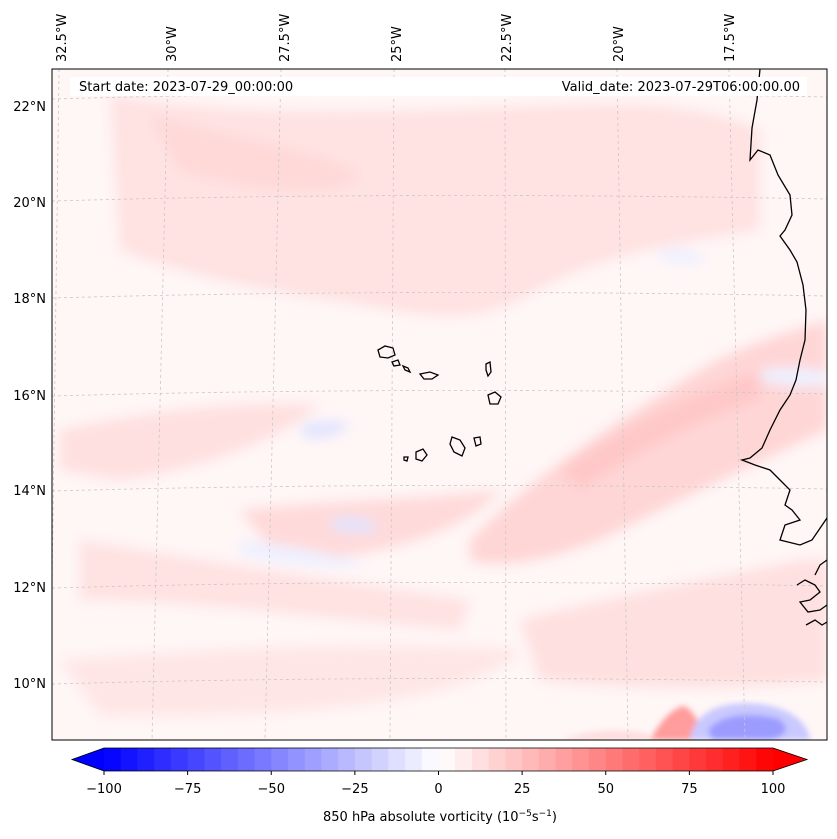 Image resolution: width=837 pixels, height=839 pixels. What do you see at coordinates (421, 817) in the screenshot?
I see `colorbar-label-main: 850 hPa absolute vorticity (10` at bounding box center [421, 817].